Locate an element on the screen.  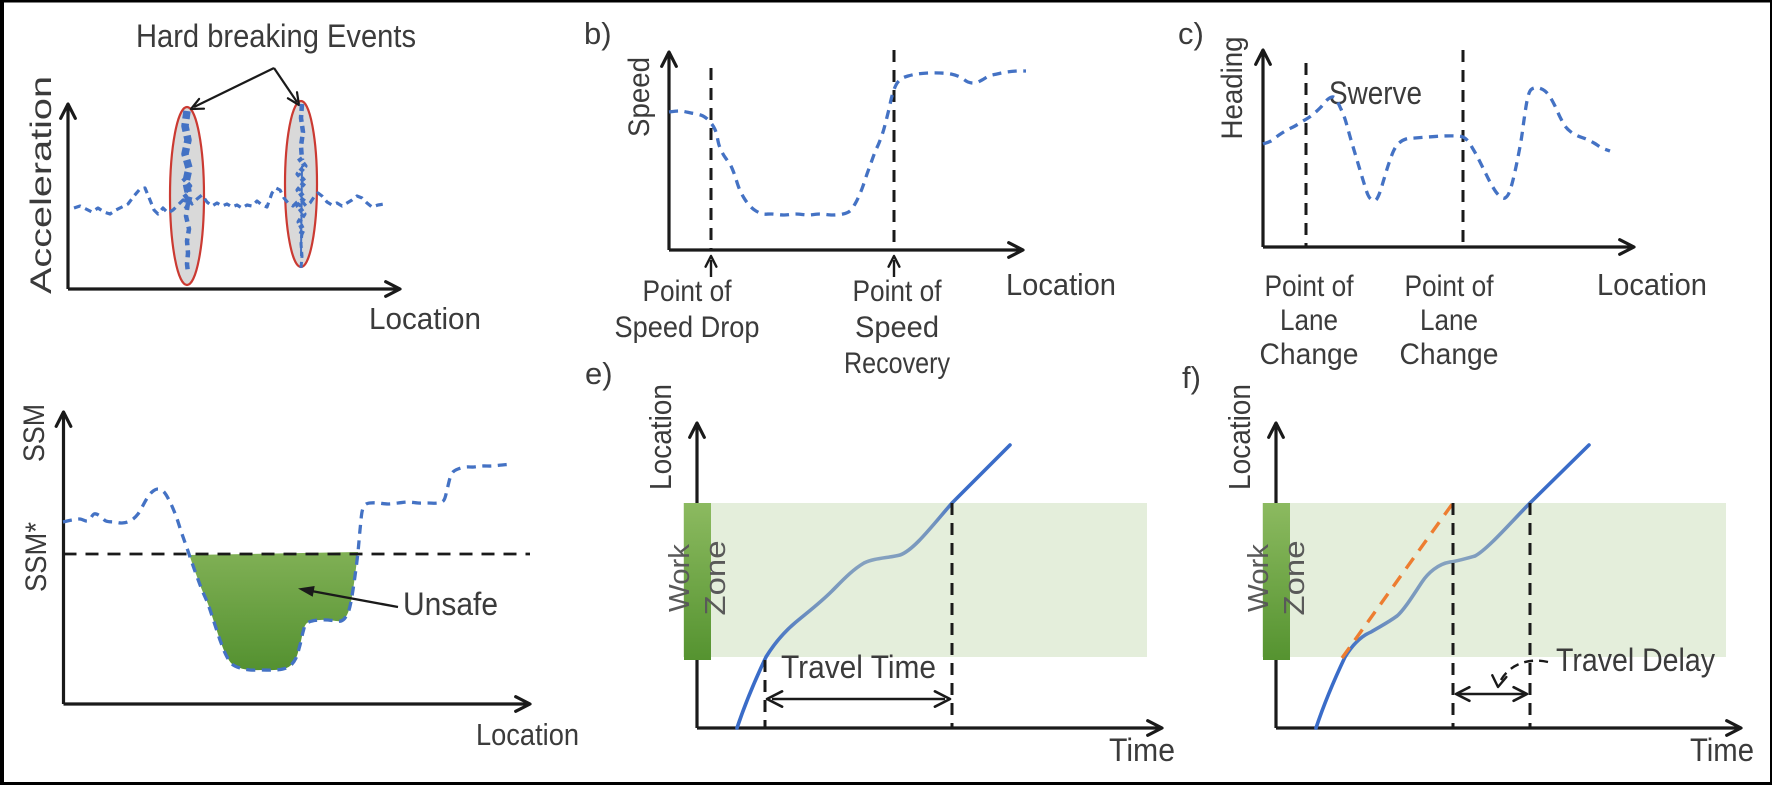
svg-text: SSM is located at coordinates (34, 433).